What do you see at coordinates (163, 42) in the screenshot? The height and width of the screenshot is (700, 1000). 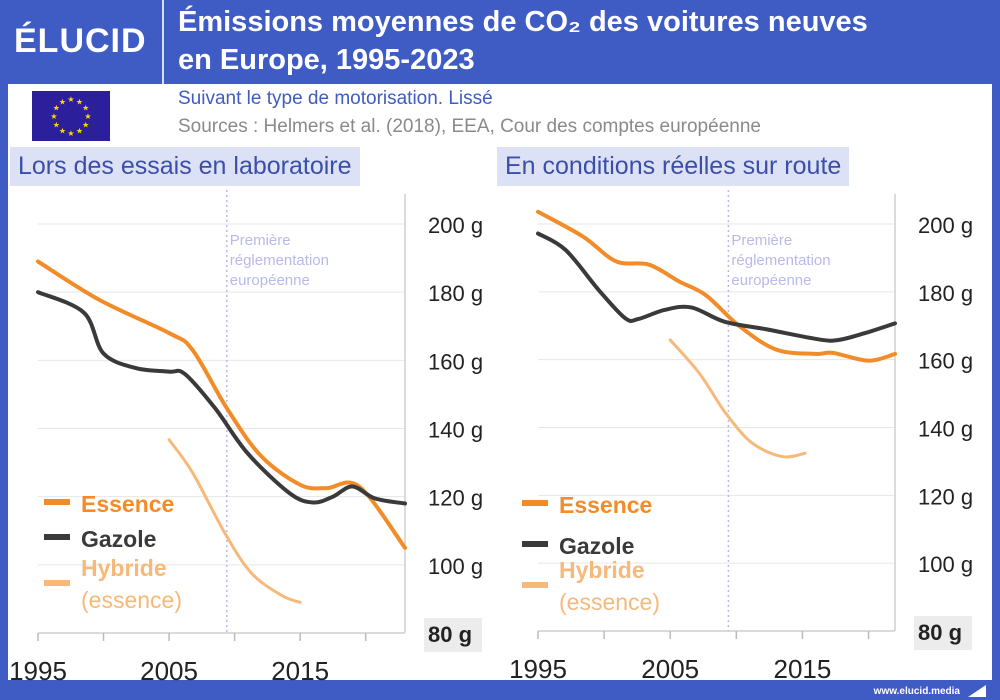 I see `header-divider` at bounding box center [163, 42].